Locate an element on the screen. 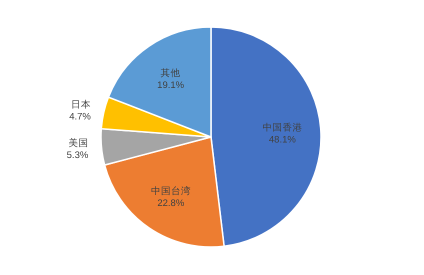  slice-label: 中国香港 is located at coordinates (282, 128).